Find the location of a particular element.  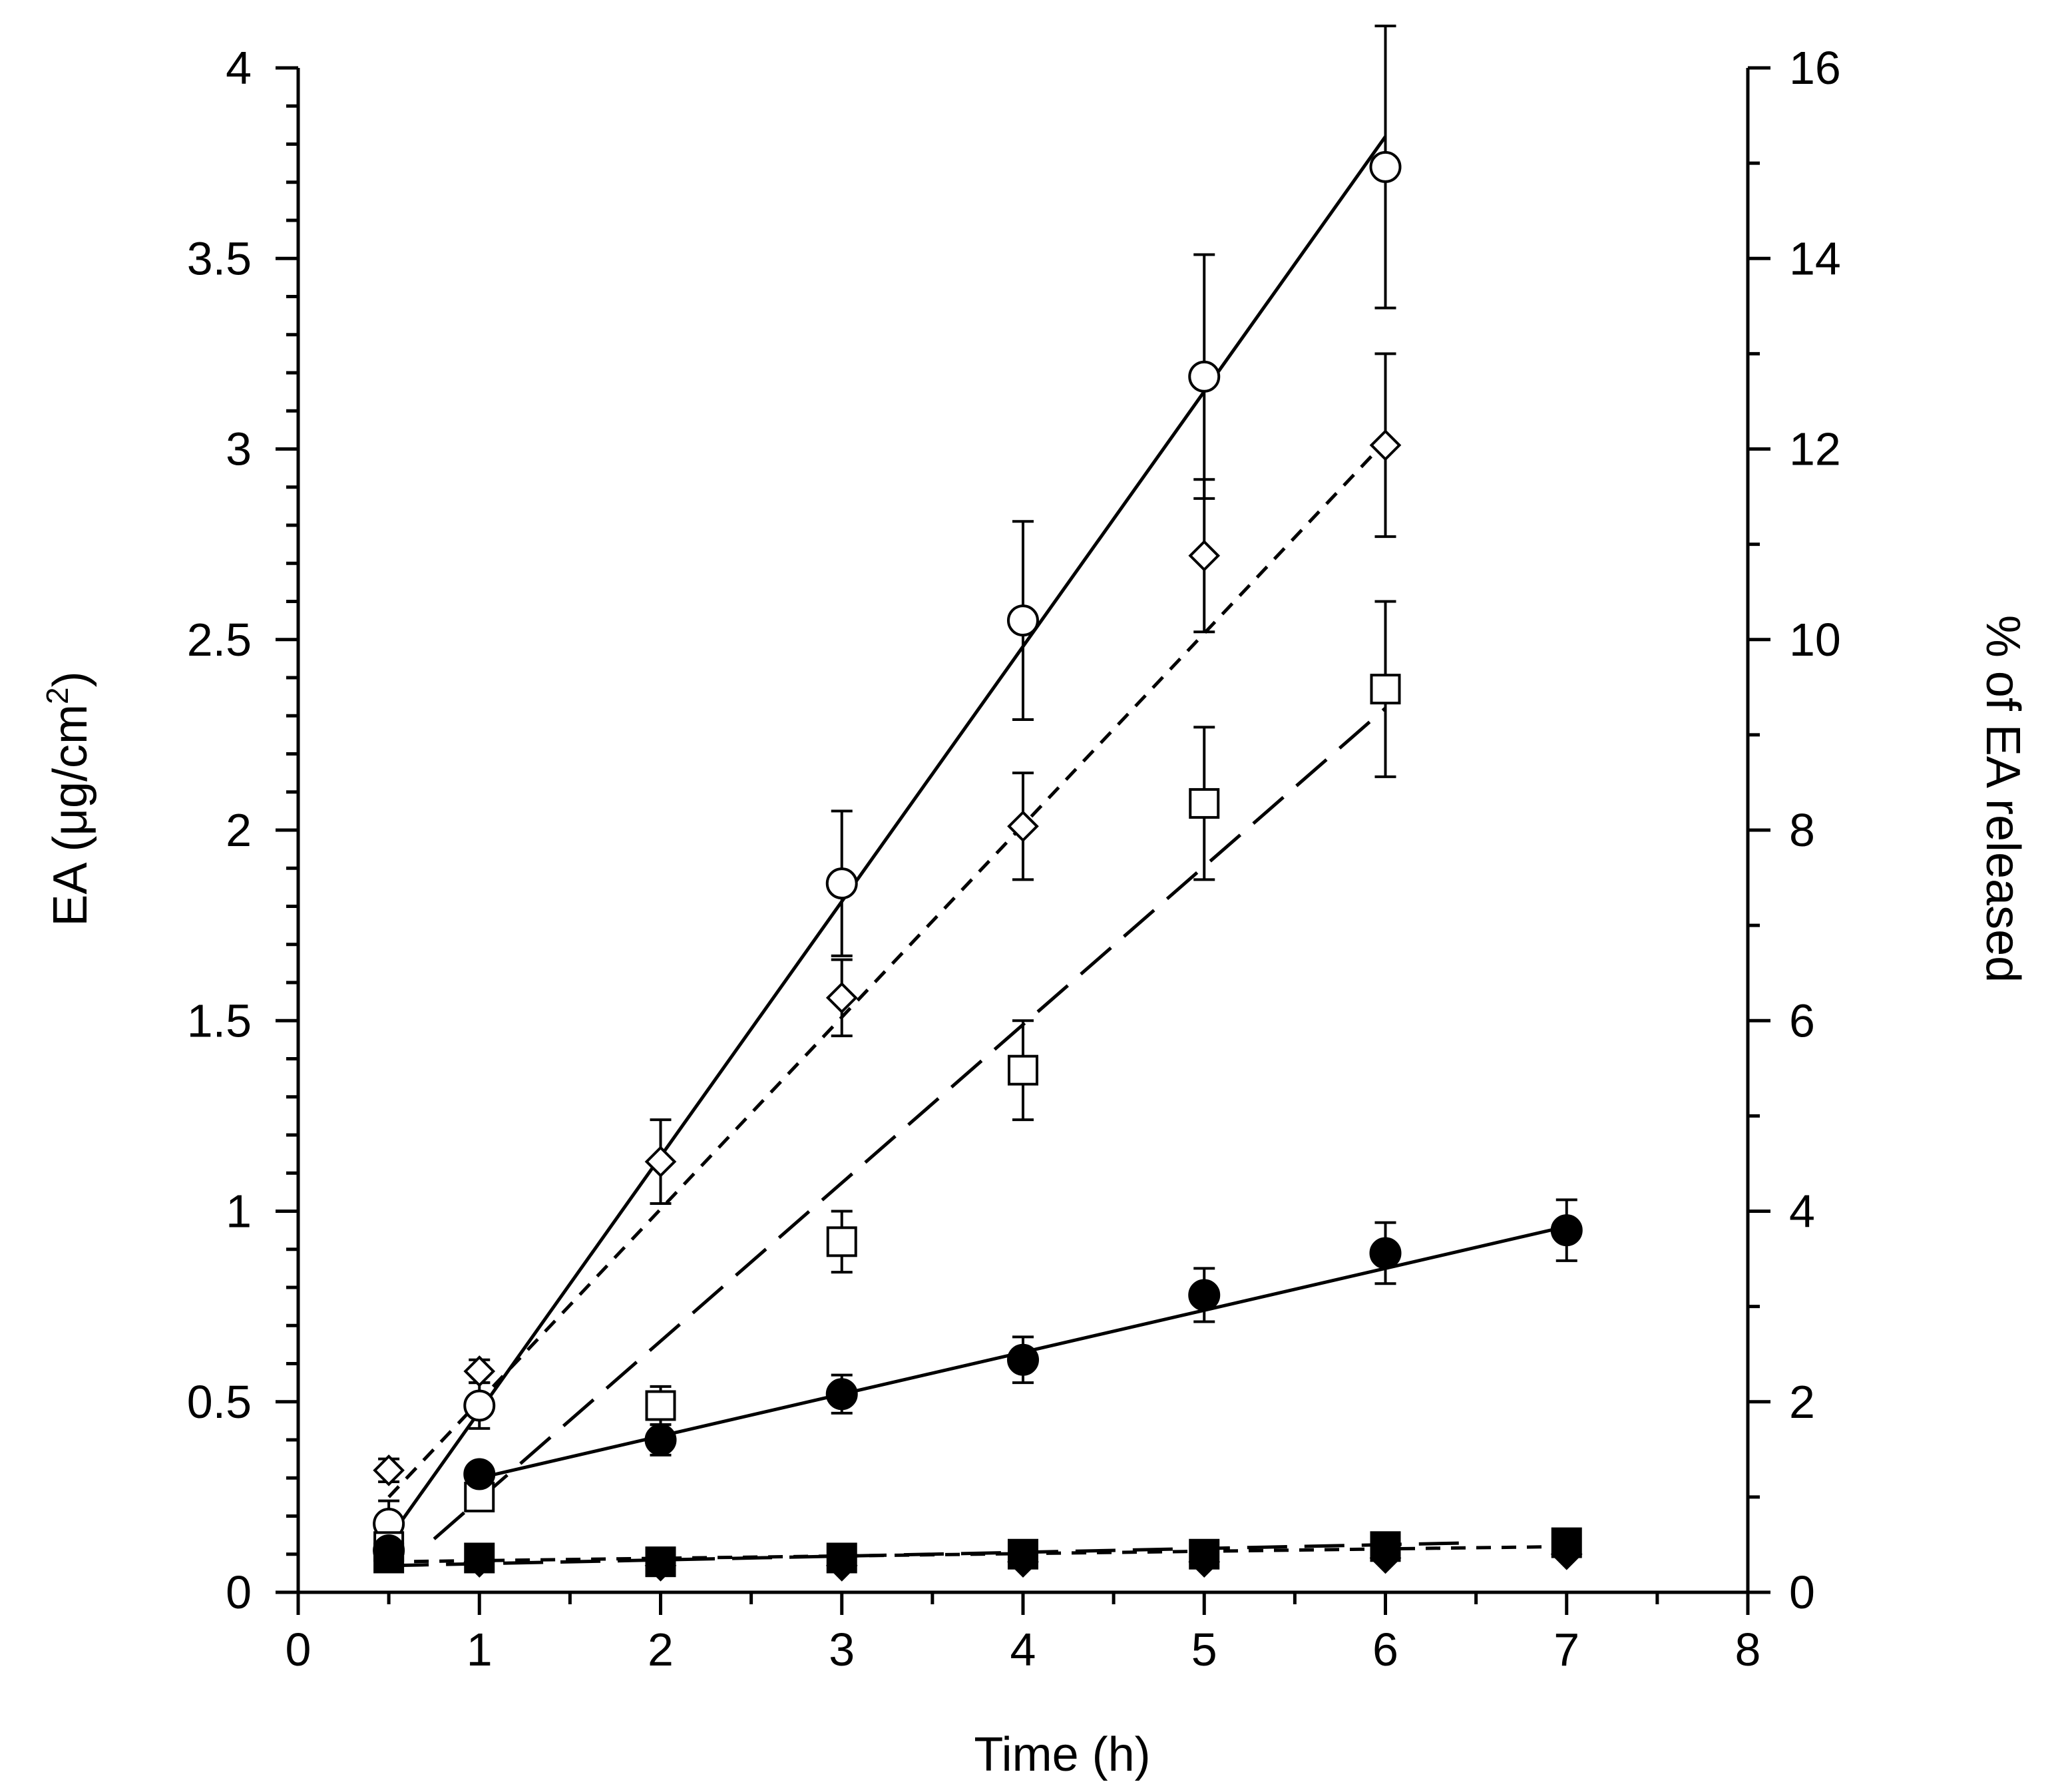

x-tick-label: 6 is located at coordinates (1385, 1650).